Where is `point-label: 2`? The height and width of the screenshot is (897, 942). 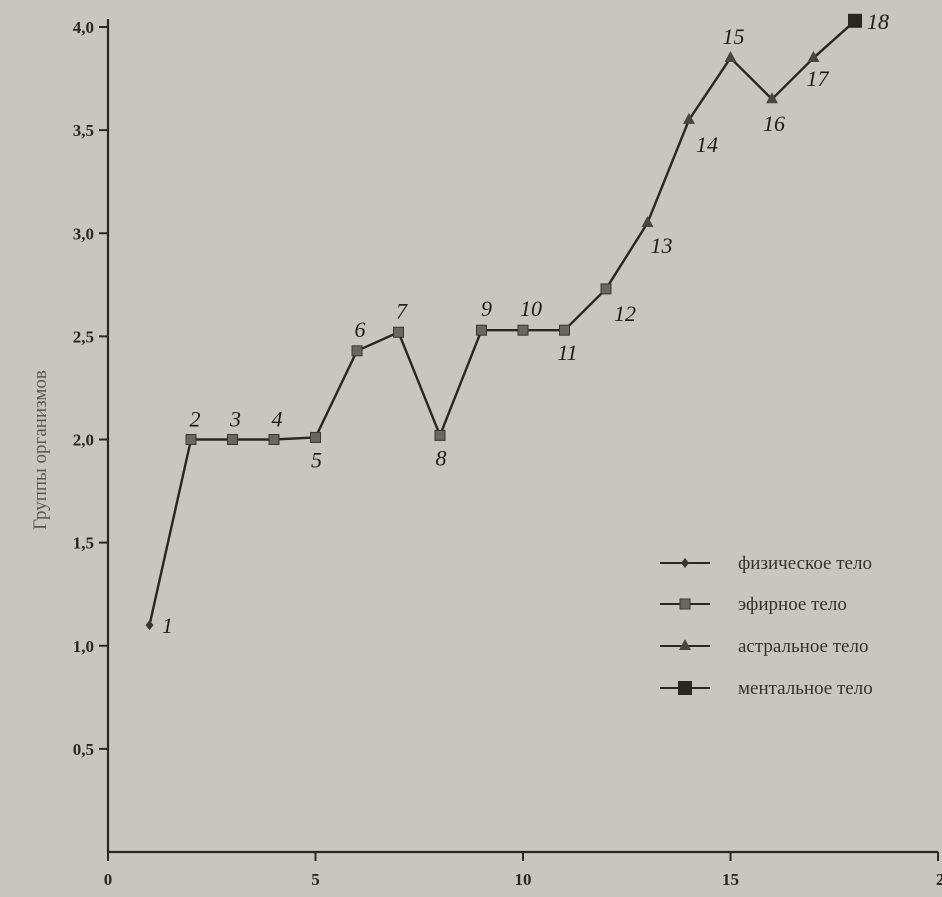 point-label: 2 is located at coordinates (195, 419).